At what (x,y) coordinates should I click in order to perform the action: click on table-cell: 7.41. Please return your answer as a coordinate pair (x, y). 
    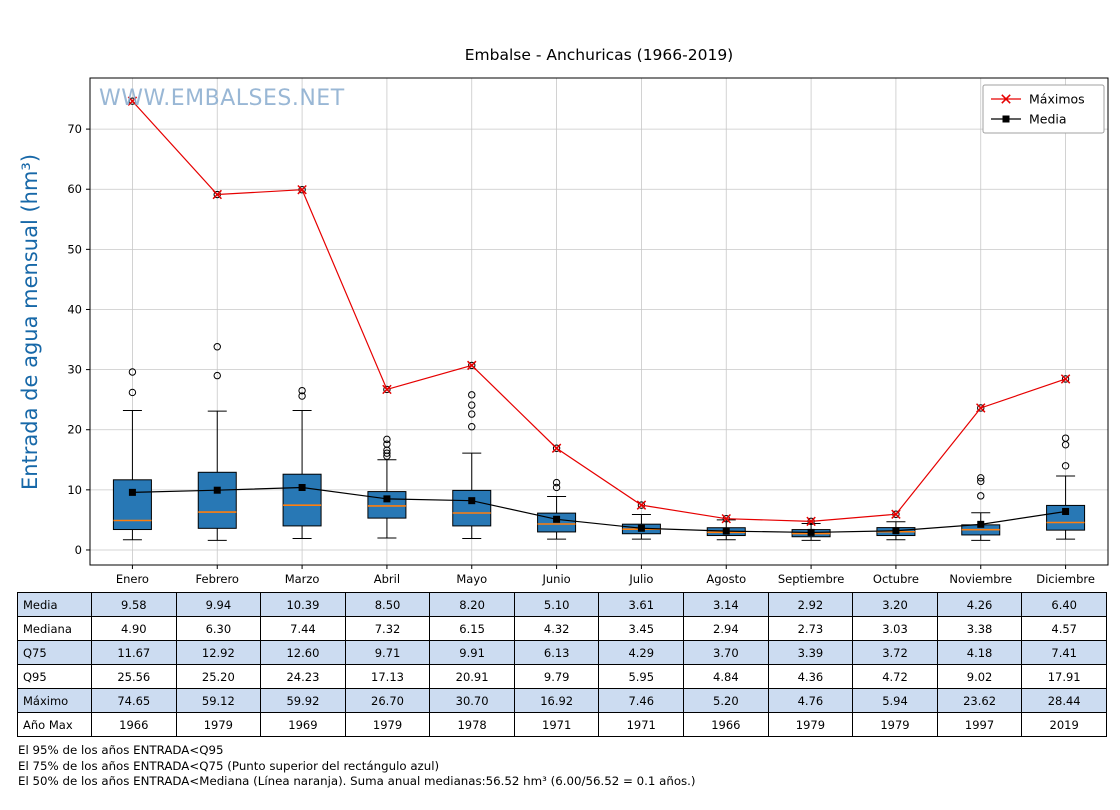
    Looking at the image, I should click on (1064, 652).